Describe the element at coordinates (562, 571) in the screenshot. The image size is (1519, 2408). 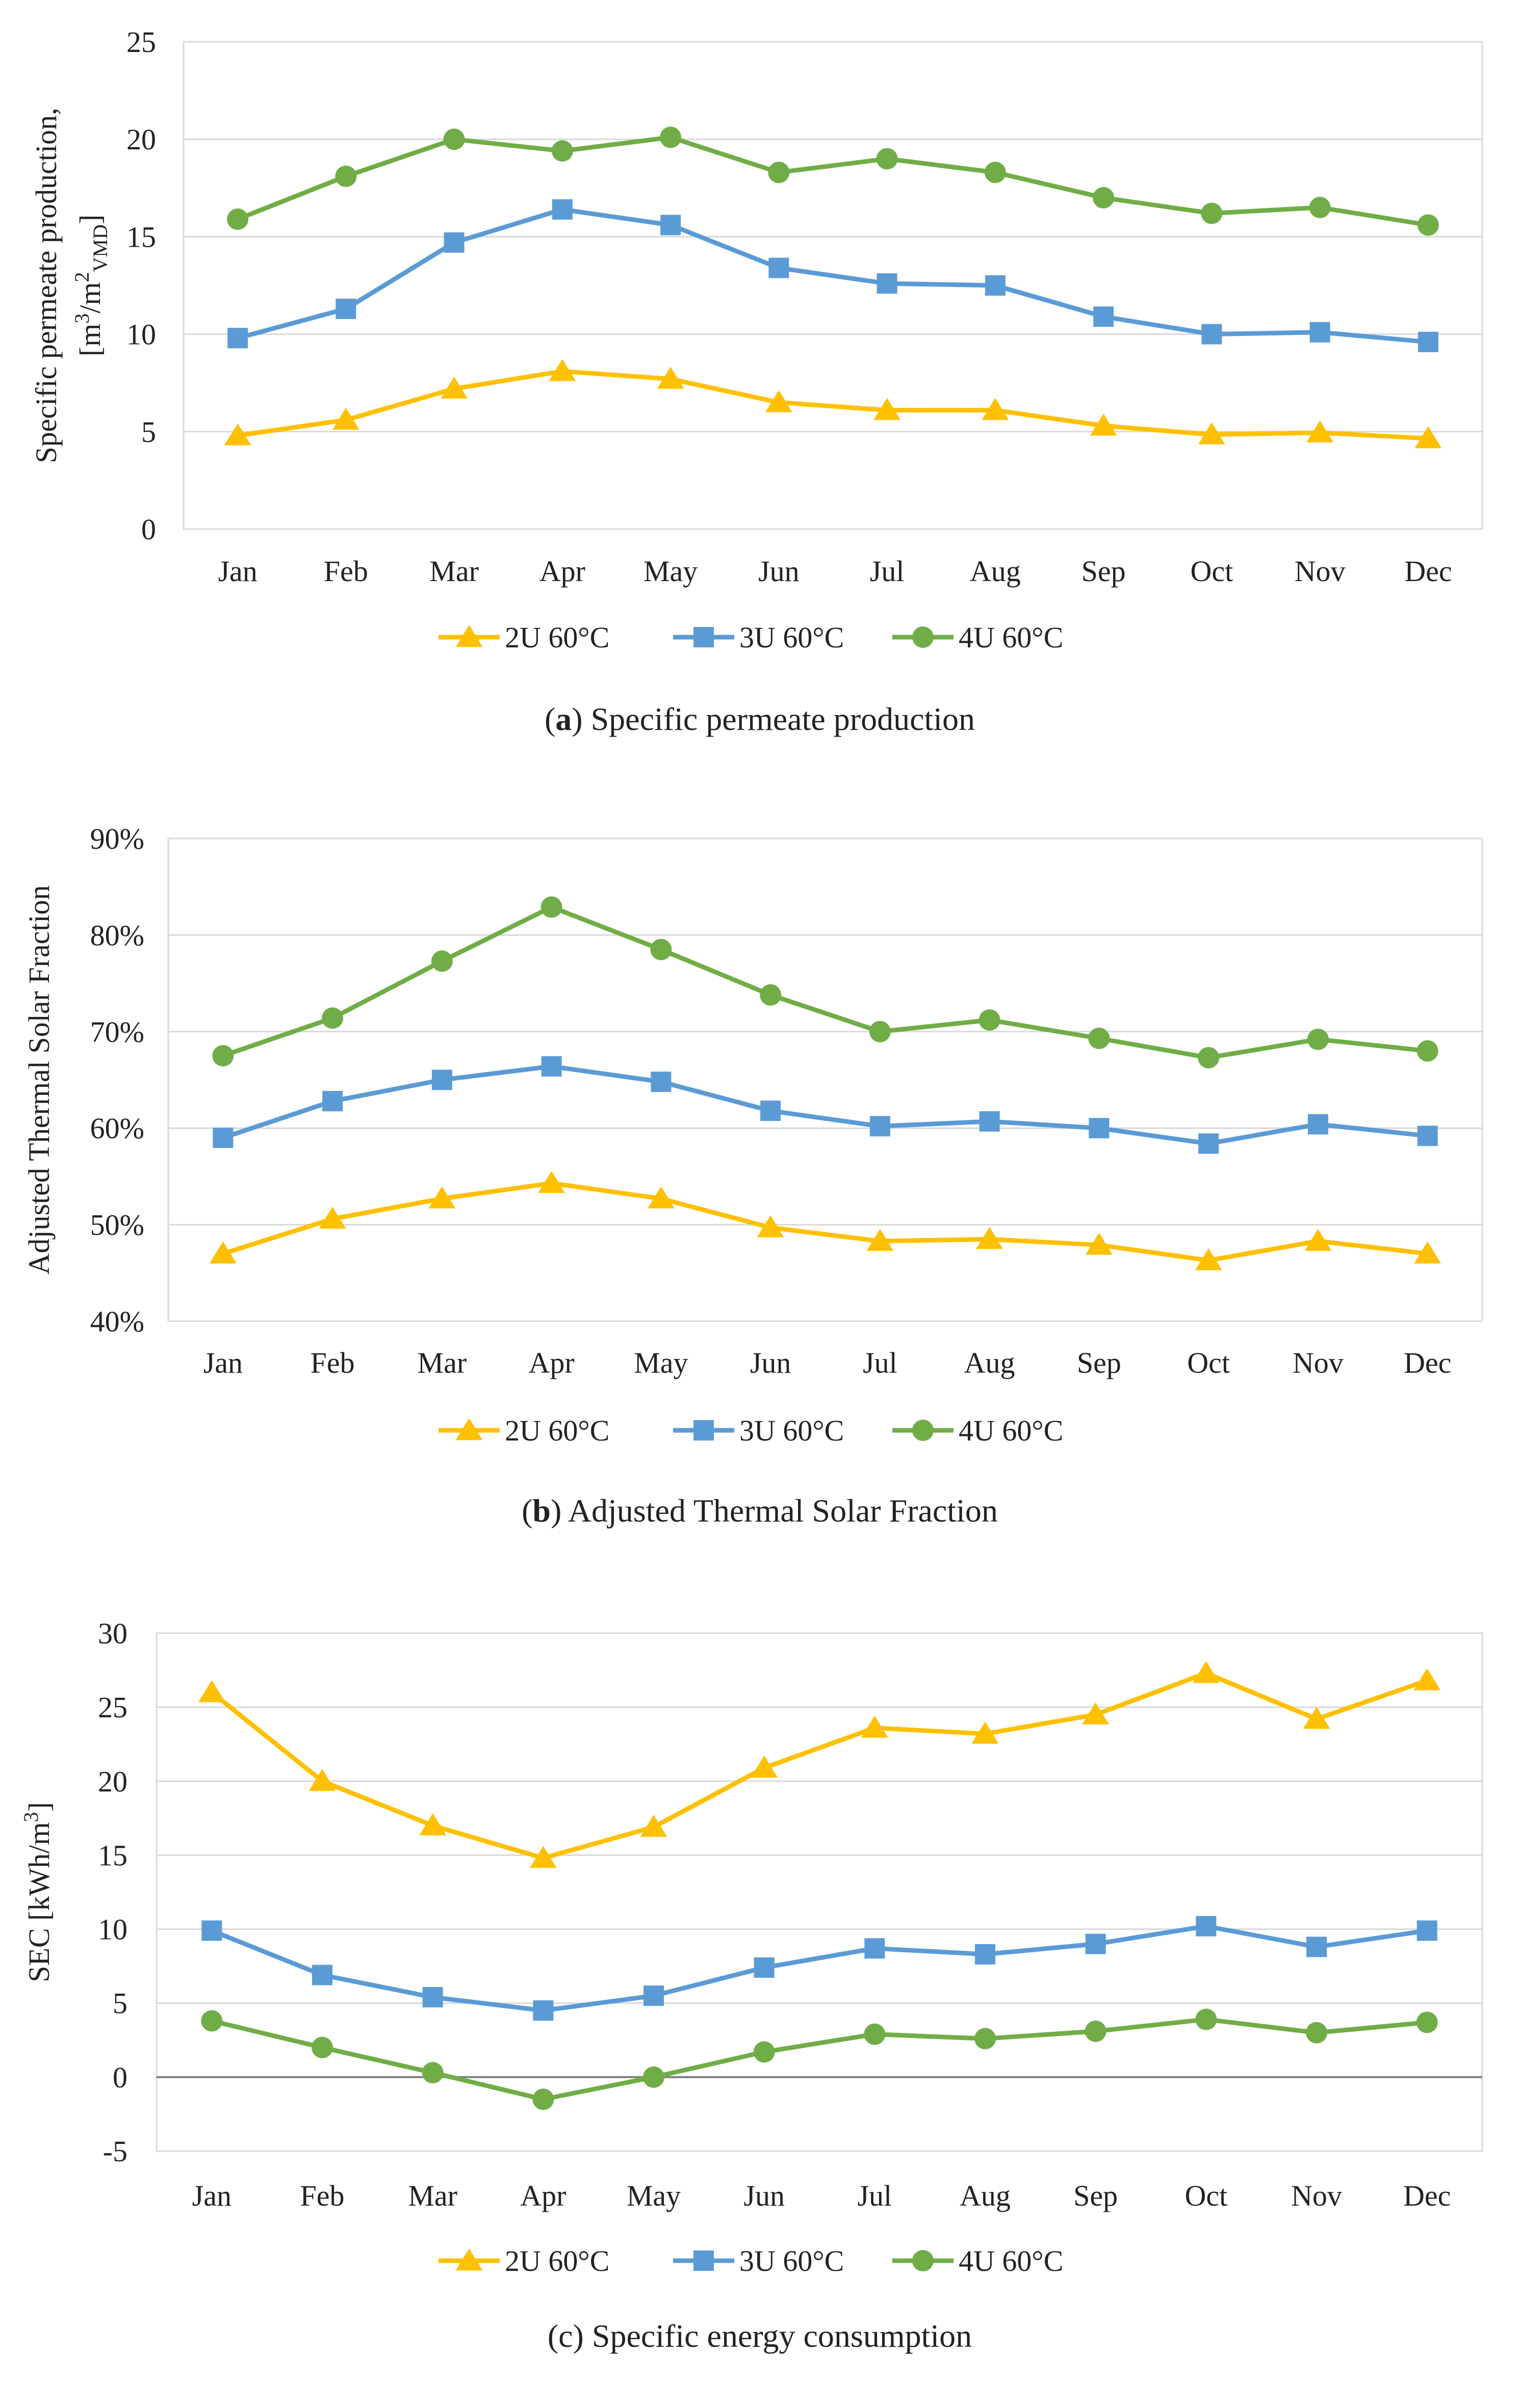
I see `x-tick-label: Apr` at that location.